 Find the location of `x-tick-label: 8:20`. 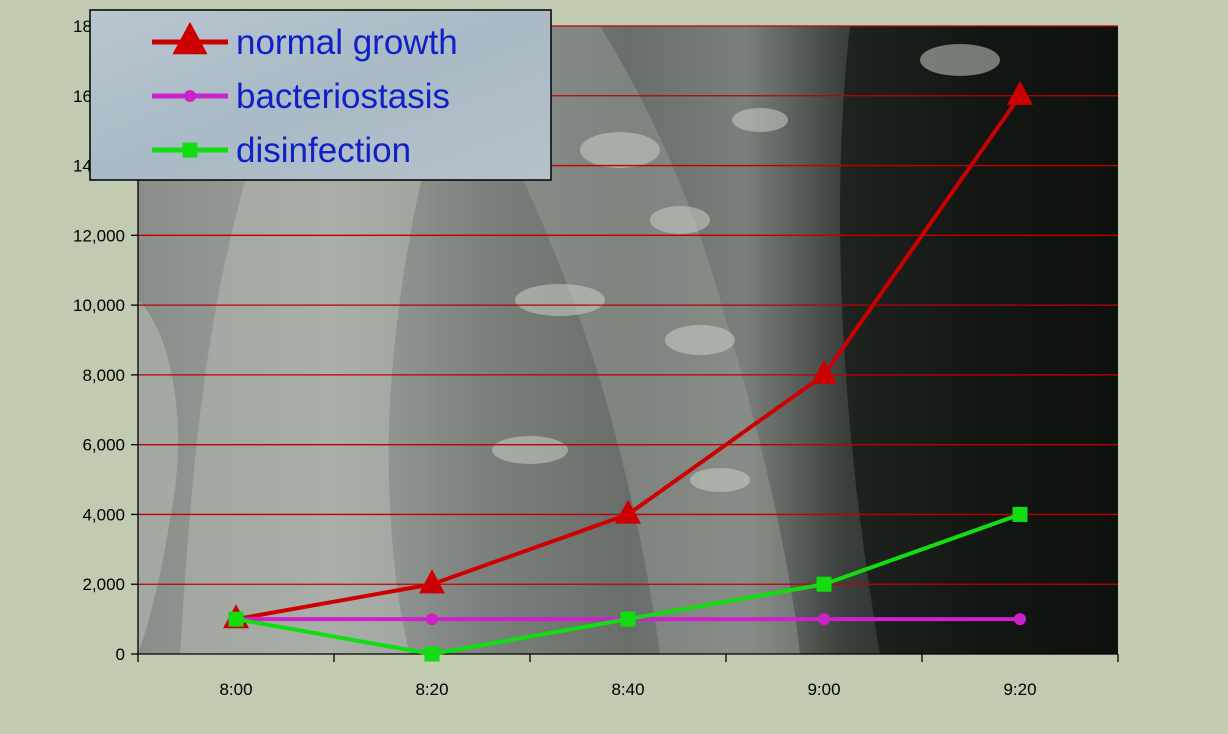

x-tick-label: 8:20 is located at coordinates (431, 689).